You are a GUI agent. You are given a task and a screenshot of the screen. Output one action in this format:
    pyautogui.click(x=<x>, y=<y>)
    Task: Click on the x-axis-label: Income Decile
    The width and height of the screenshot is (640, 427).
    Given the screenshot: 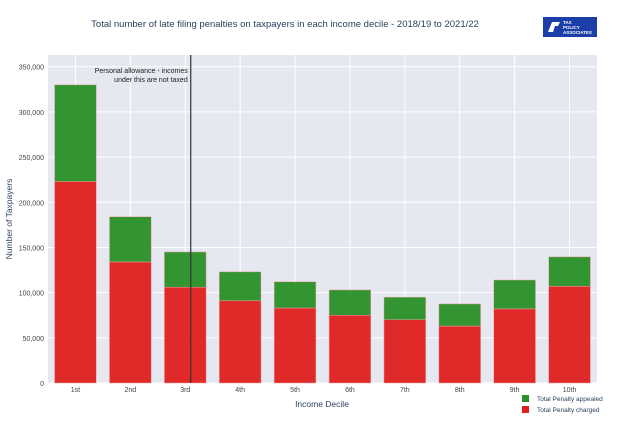 What is the action you would take?
    pyautogui.click(x=322, y=404)
    